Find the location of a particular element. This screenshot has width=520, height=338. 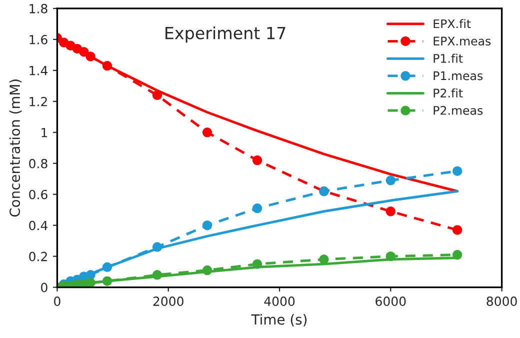

y-tick-label: 0.6 is located at coordinates (38, 195).